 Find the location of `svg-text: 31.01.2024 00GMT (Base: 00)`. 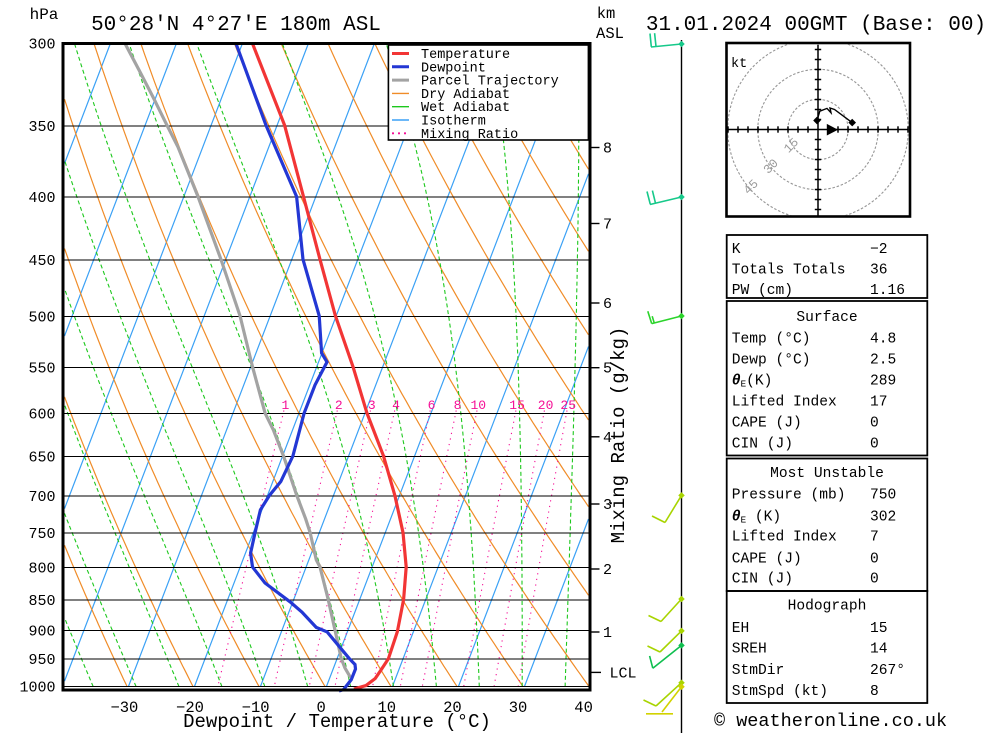

svg-text: 31.01.2024 00GMT (Base: 00) is located at coordinates (816, 25).